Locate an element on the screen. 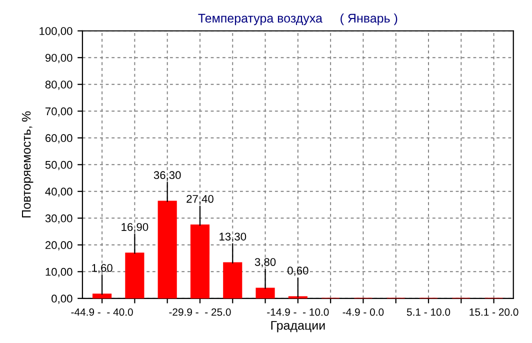  data-label: 3,80 is located at coordinates (265, 263).